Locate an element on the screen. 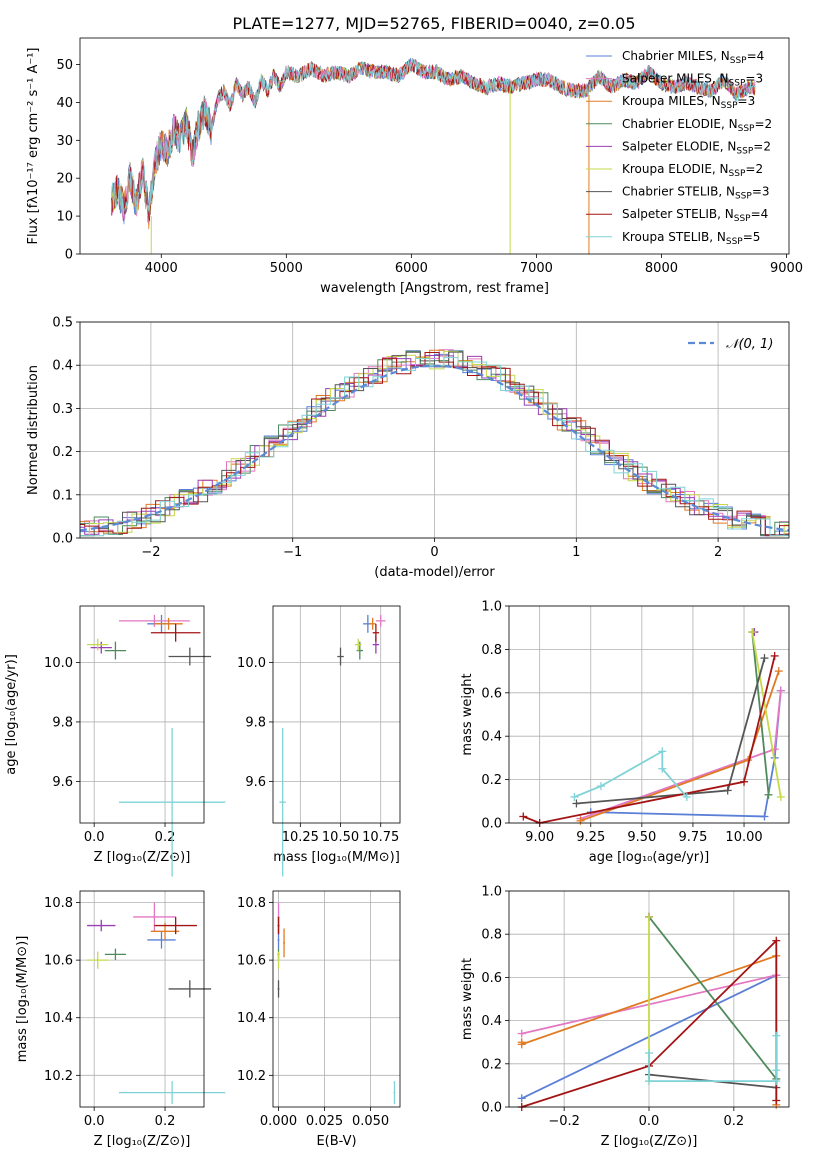 The image size is (819, 1174). y-axis-label: Flux [fλ10⁻¹⁷ erg cm⁻² s⁻¹ A⁻¹] is located at coordinates (33, 146).